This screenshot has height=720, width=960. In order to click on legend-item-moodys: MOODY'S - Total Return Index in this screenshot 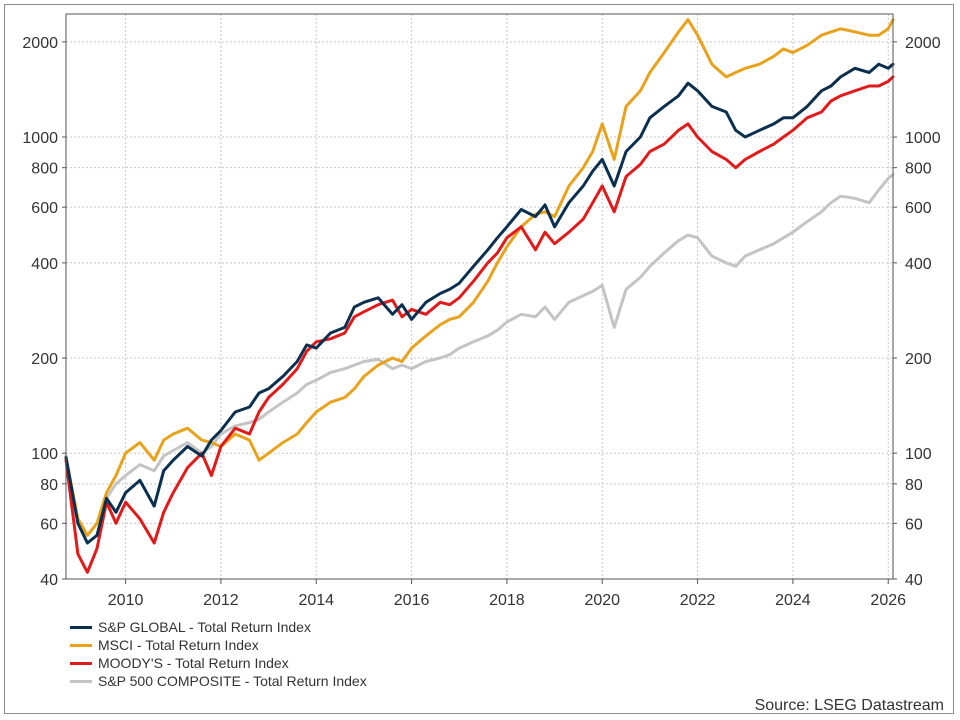, I will do `click(218, 663)`.